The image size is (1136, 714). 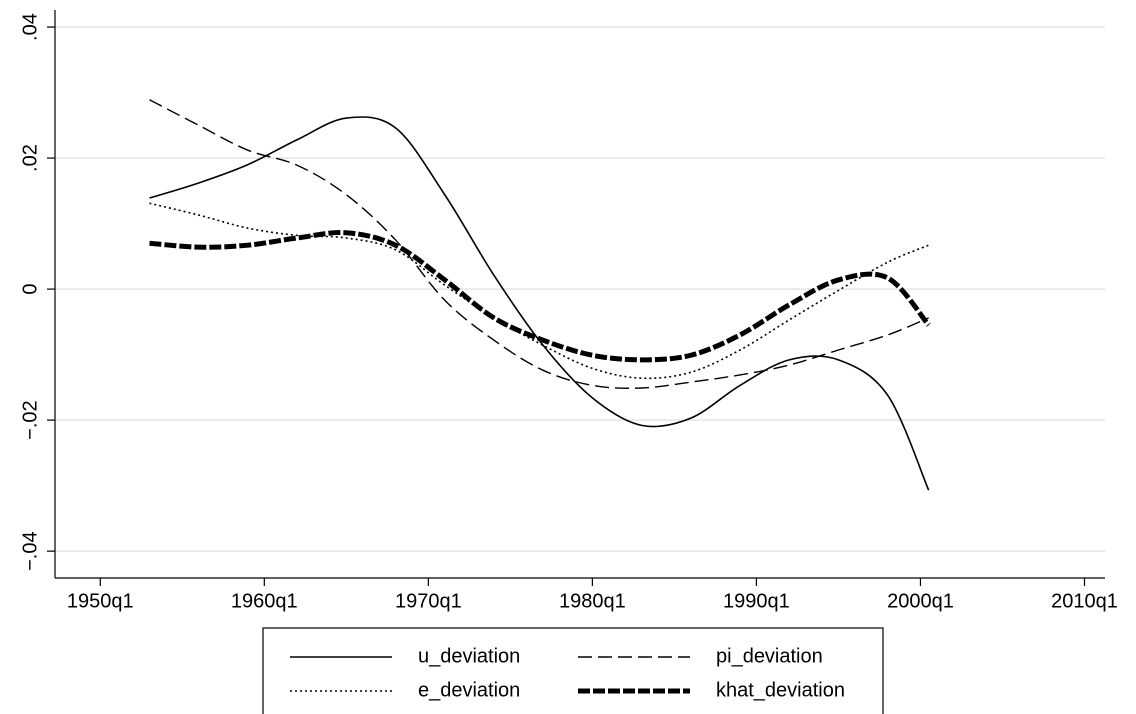 I want to click on legend-label: u_deviation, so click(x=469, y=656).